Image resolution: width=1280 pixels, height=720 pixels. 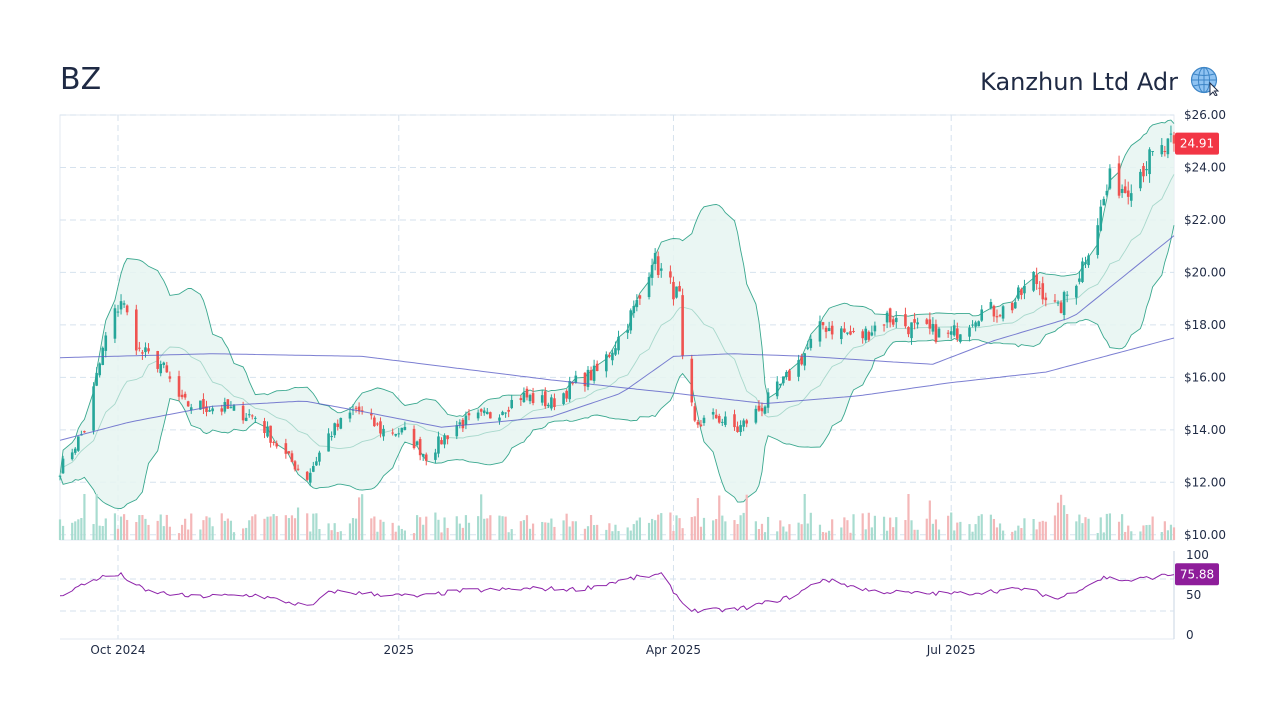 What do you see at coordinates (1079, 82) in the screenshot?
I see `company-name: Kanzhun Ltd Adr` at bounding box center [1079, 82].